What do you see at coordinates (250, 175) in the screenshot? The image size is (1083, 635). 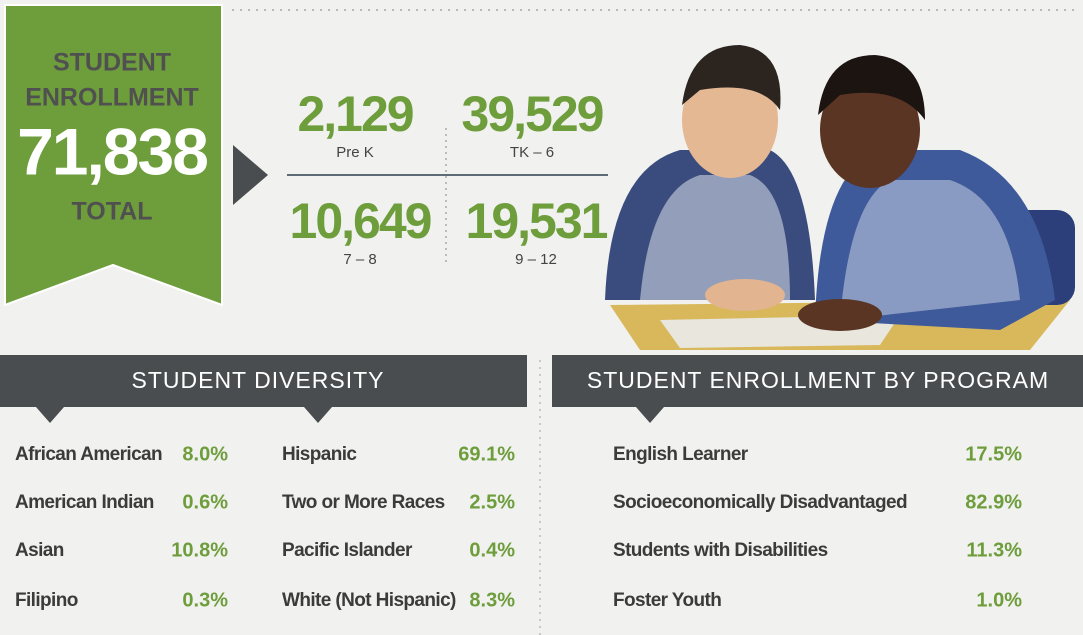 I see `arrow` at bounding box center [250, 175].